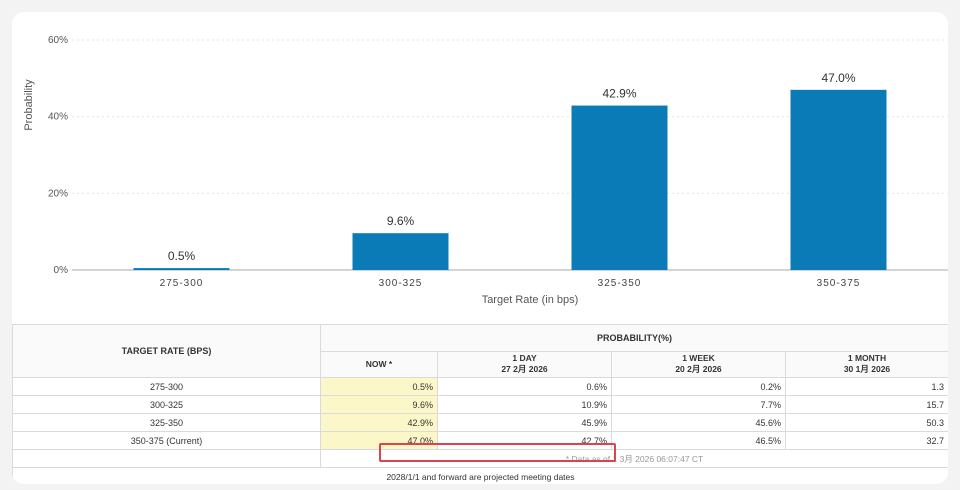 This screenshot has width=960, height=490. I want to click on x-axis-label: Target Rate (in bps), so click(530, 300).